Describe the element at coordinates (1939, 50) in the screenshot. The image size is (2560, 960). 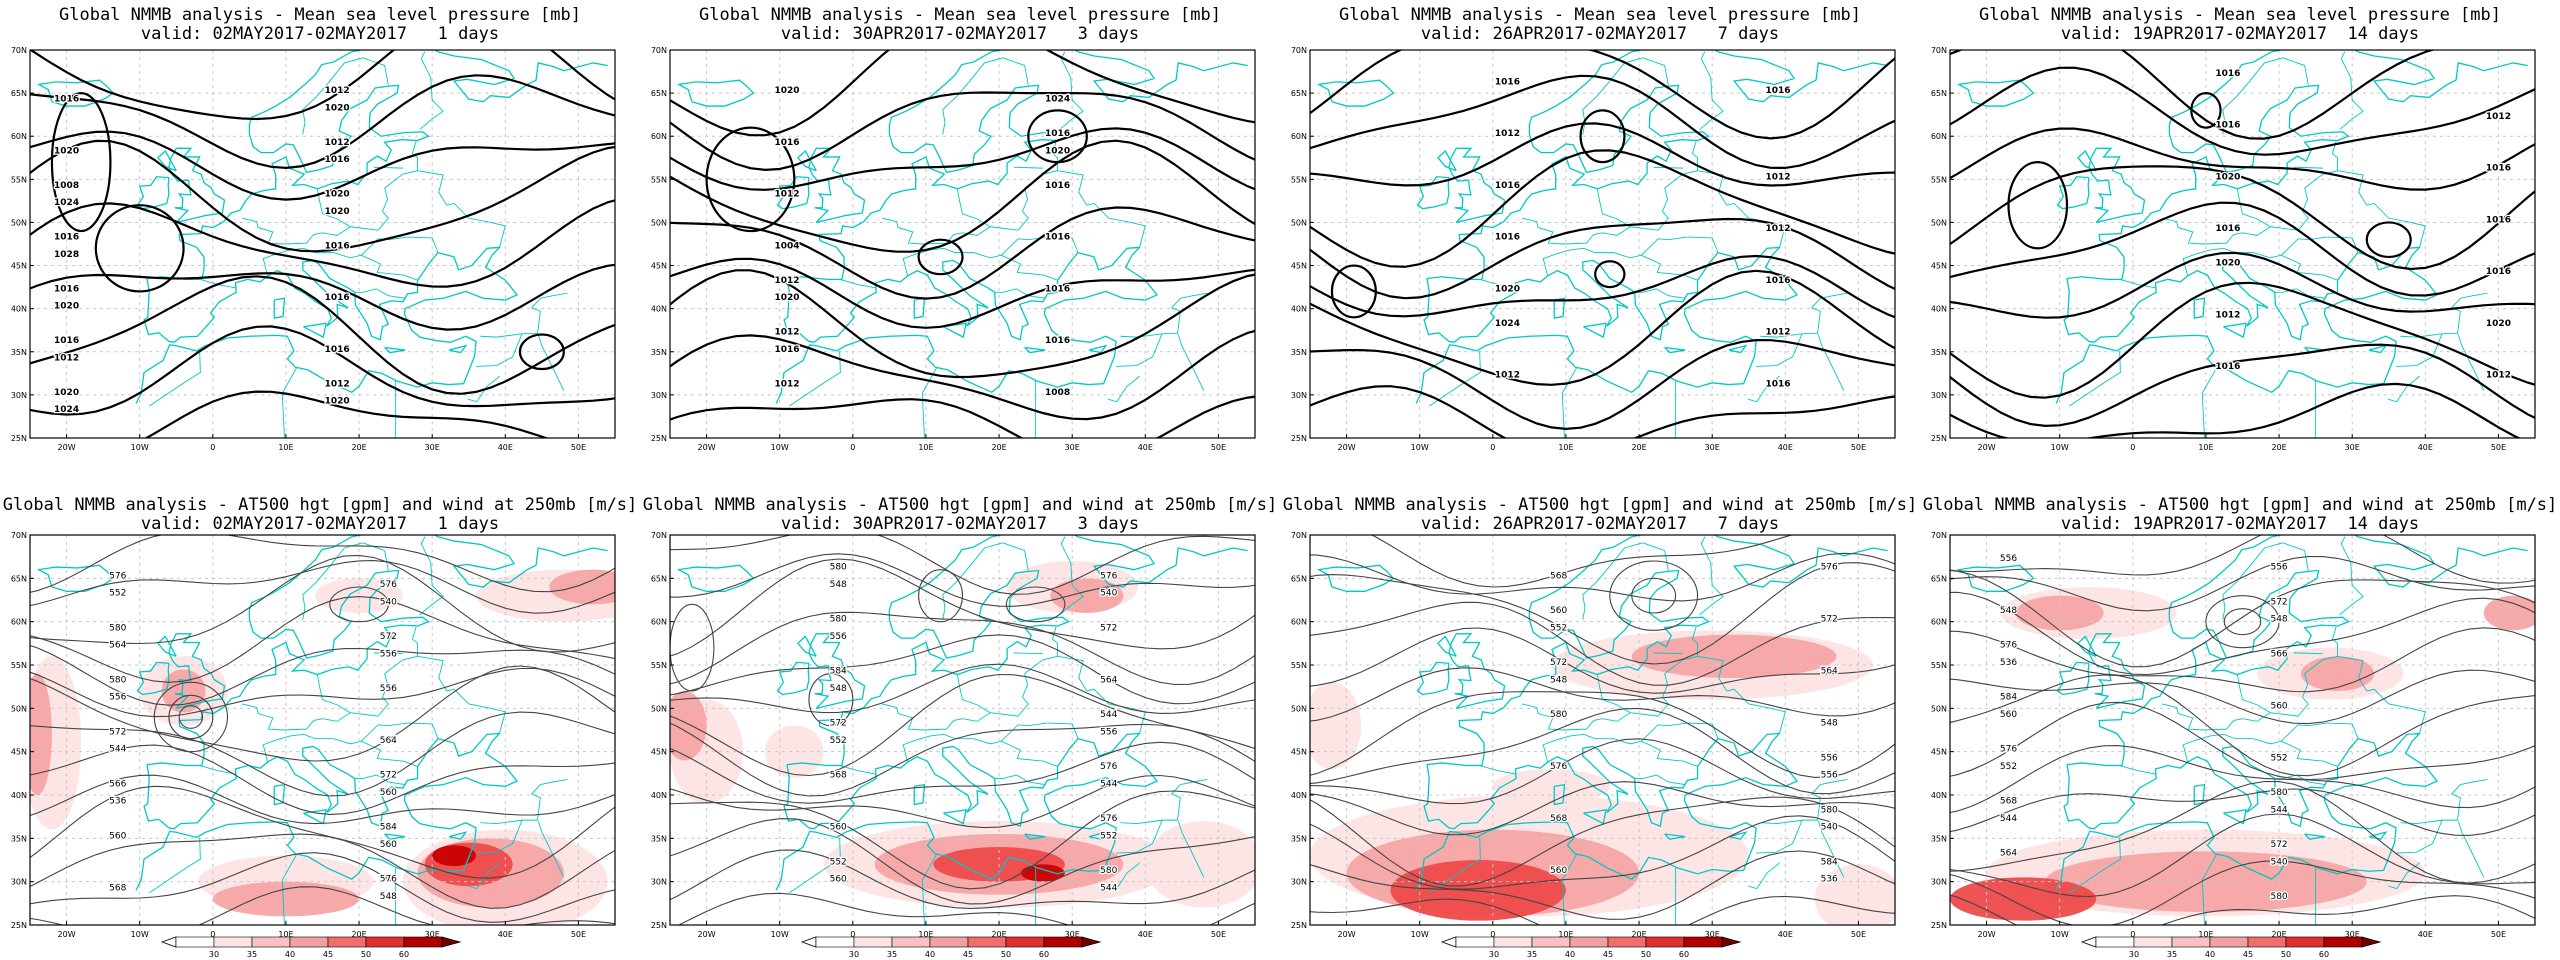
I see `lat-tick-label: 70N` at that location.